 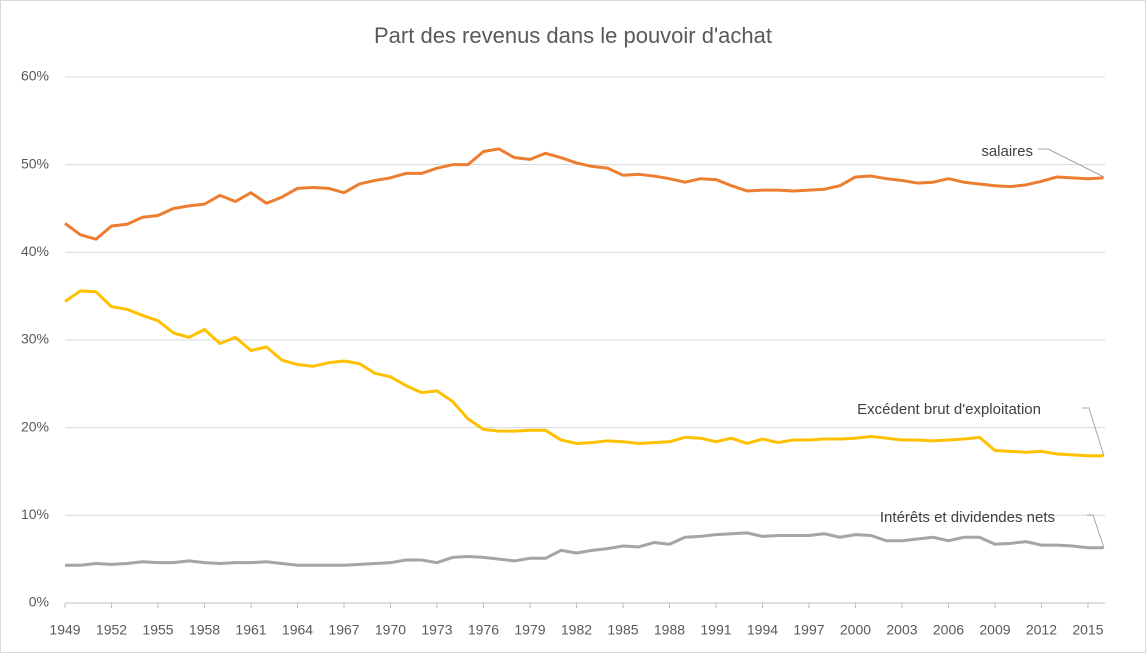 I want to click on x-tick-label: 1997, so click(x=808, y=630).